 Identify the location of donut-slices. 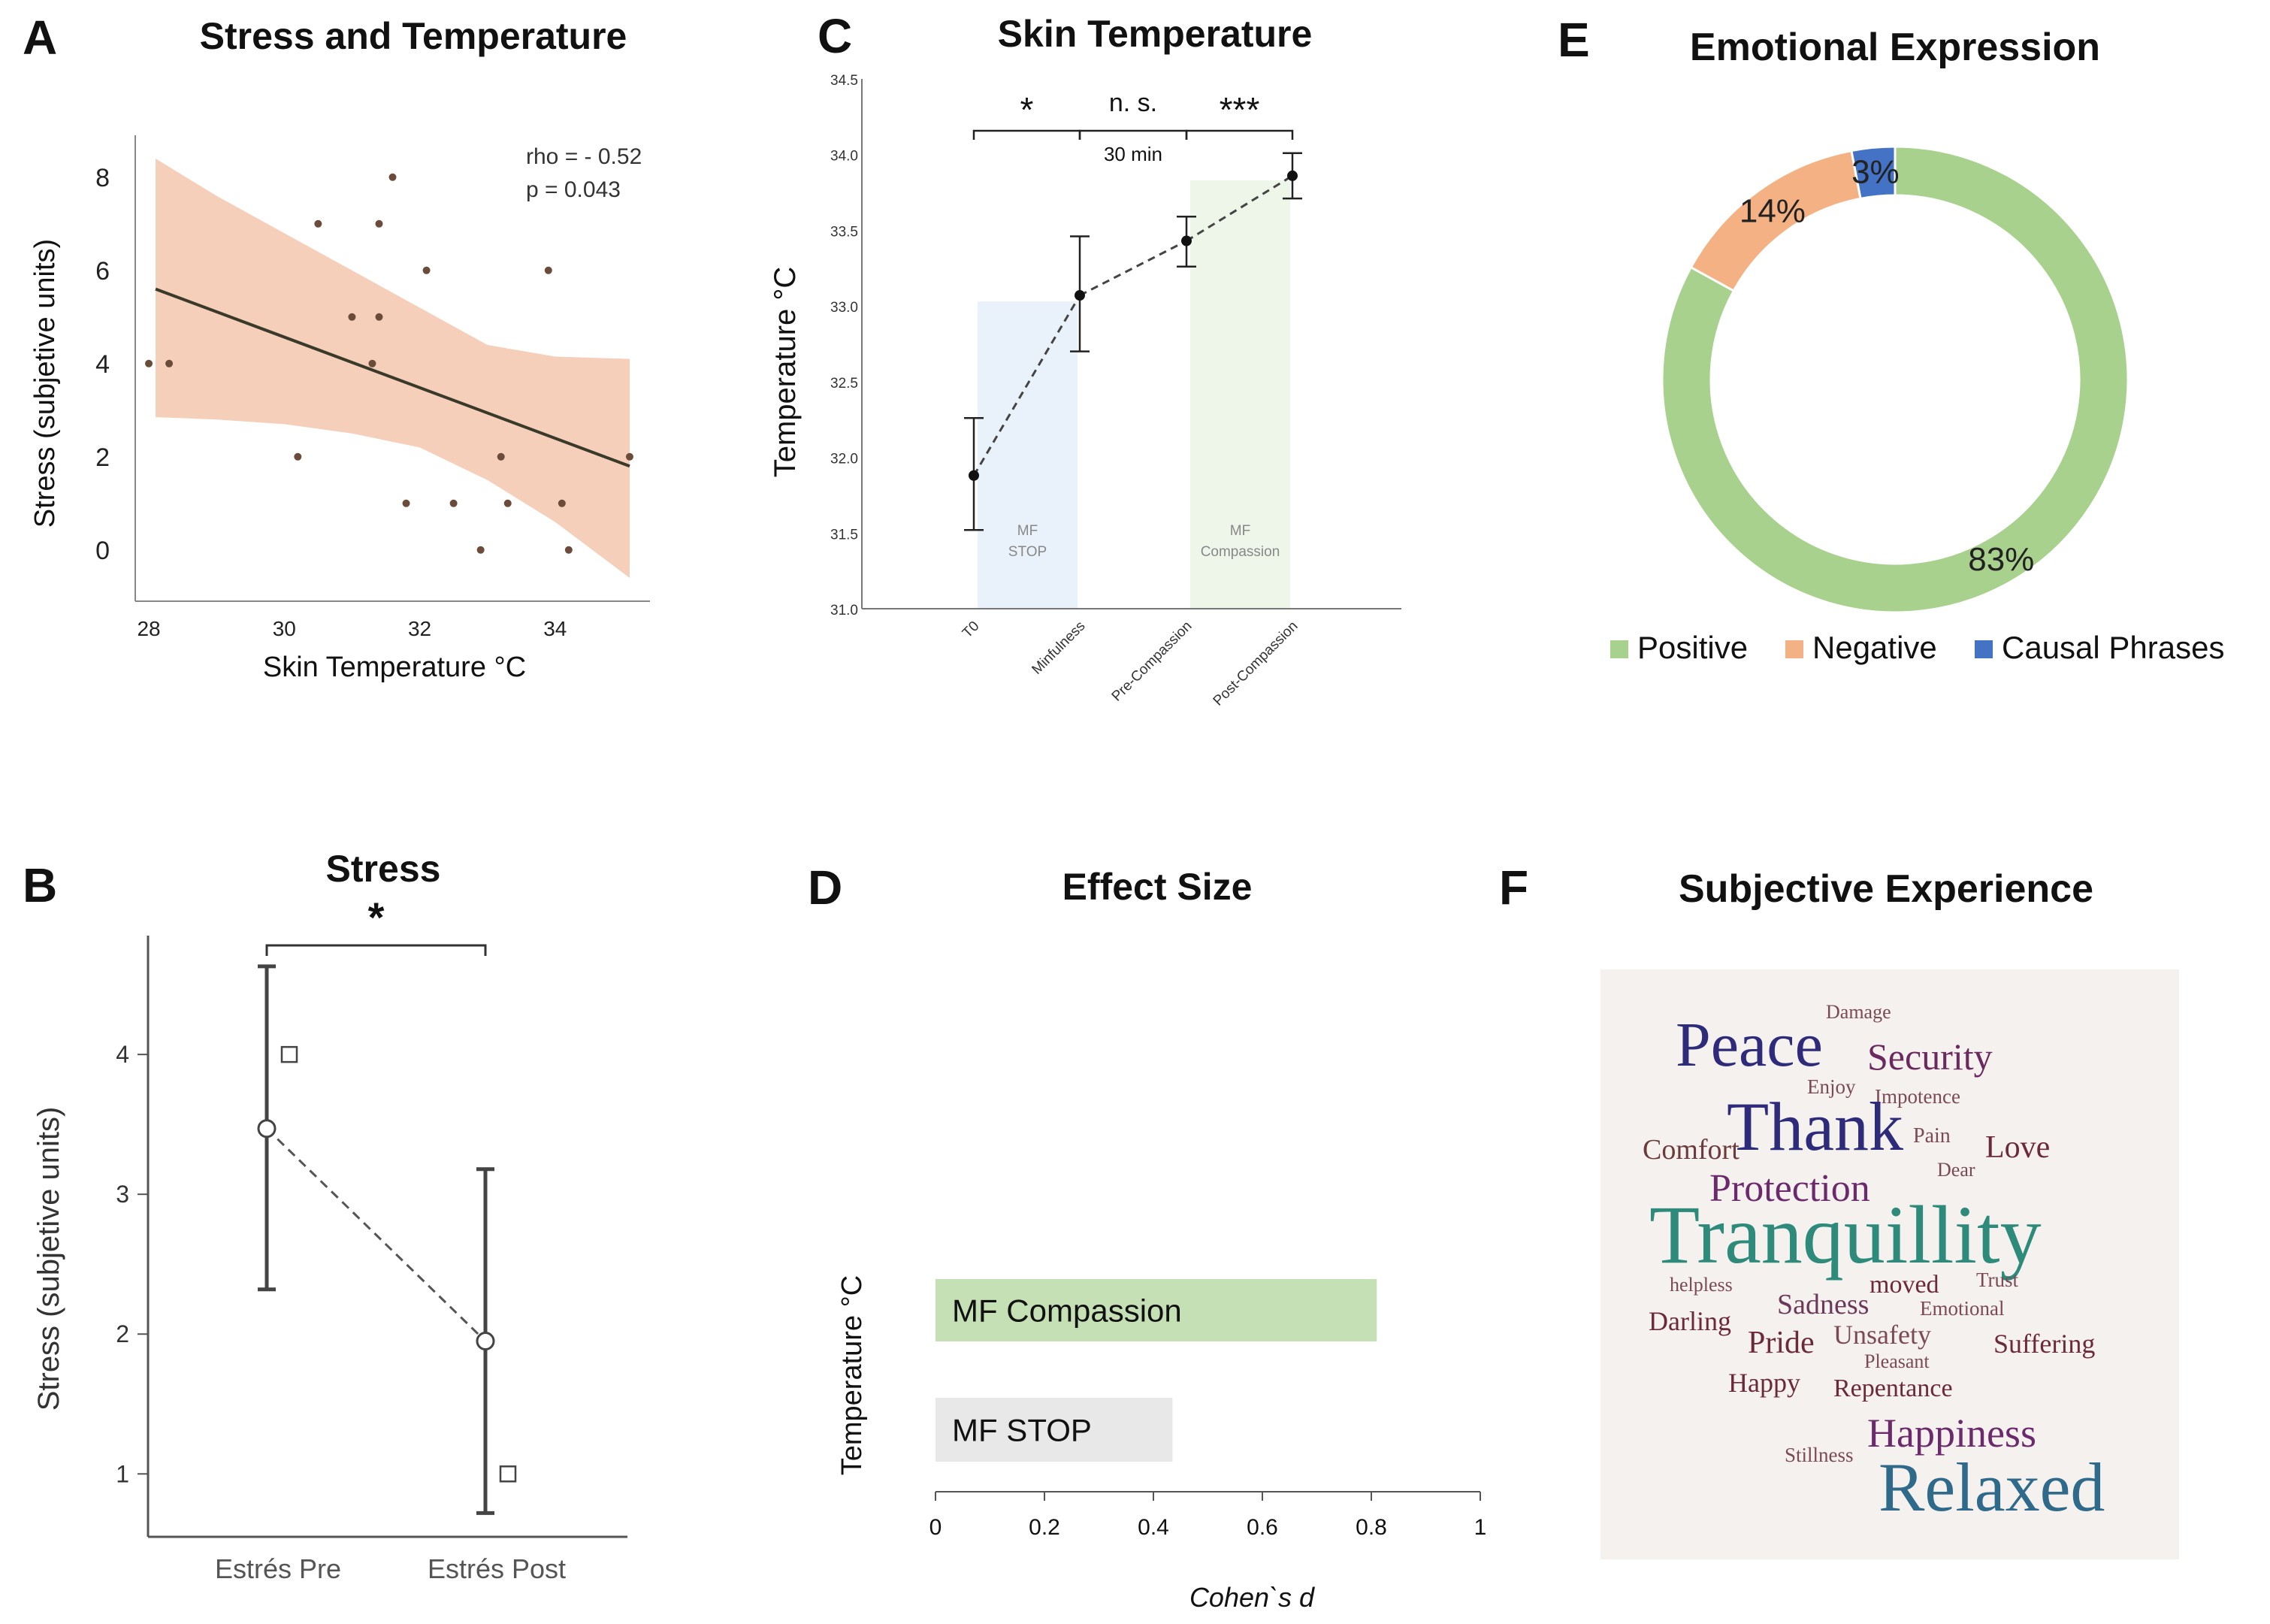
(1895, 379).